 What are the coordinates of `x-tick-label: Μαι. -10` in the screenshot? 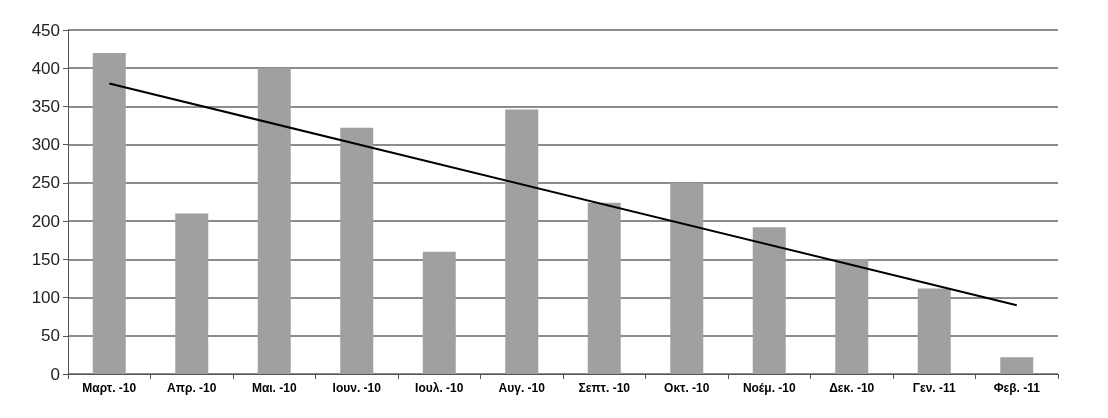 It's located at (274, 388).